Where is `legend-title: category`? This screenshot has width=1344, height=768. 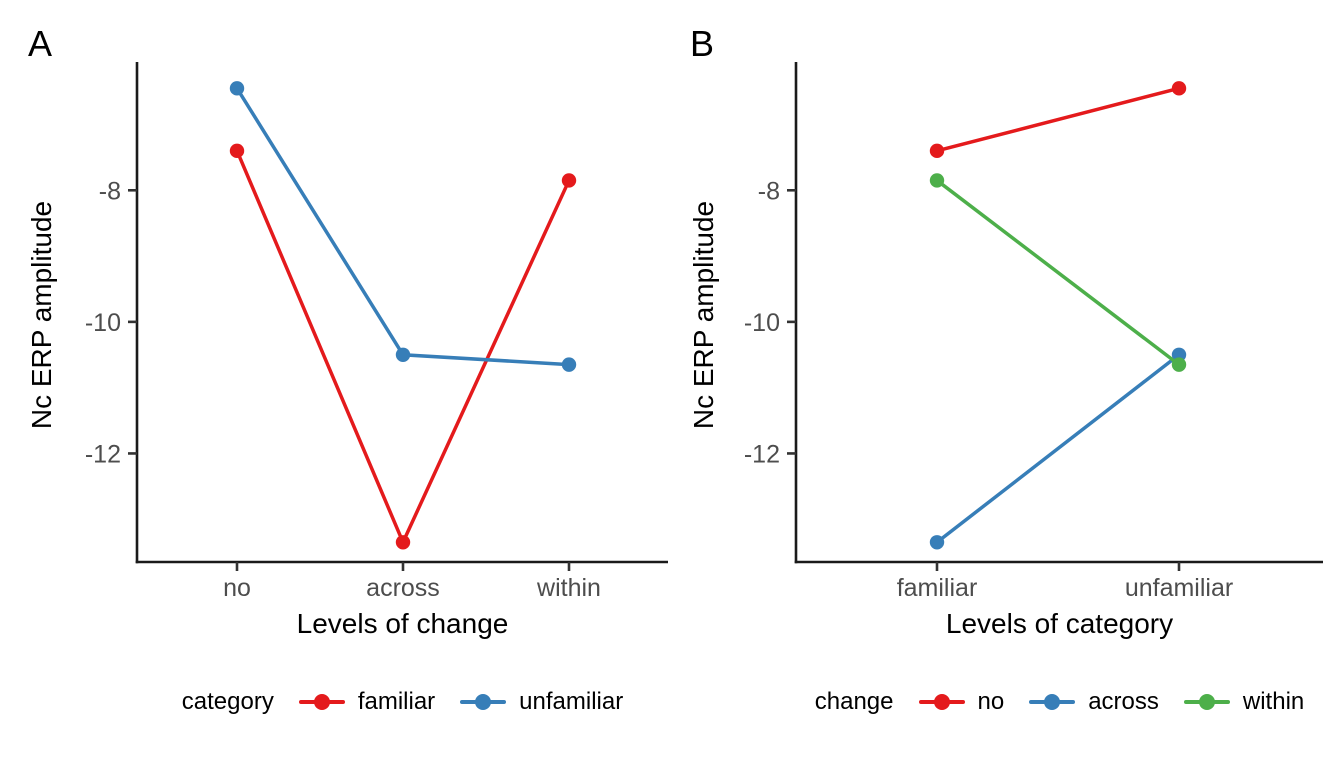 legend-title: category is located at coordinates (227, 701).